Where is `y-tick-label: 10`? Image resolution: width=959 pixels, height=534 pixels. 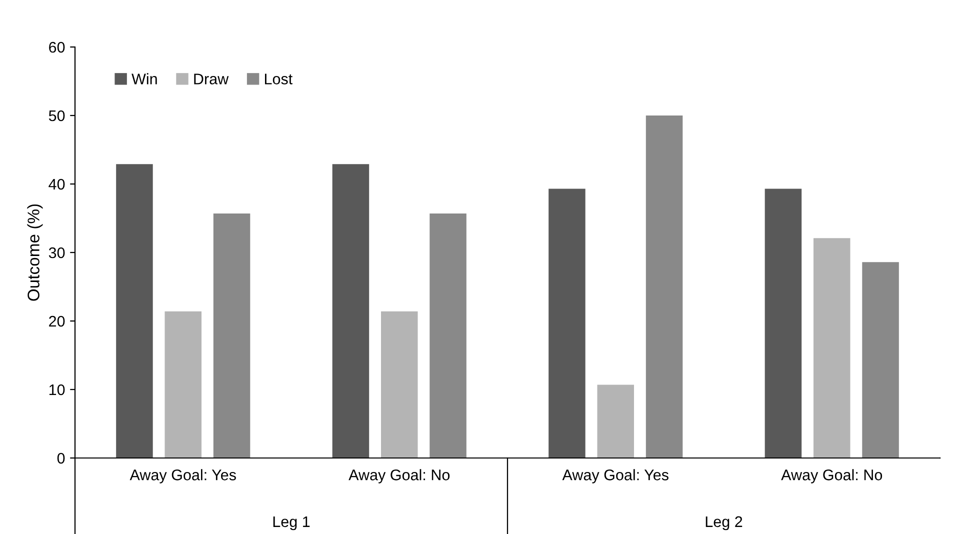 y-tick-label: 10 is located at coordinates (57, 390).